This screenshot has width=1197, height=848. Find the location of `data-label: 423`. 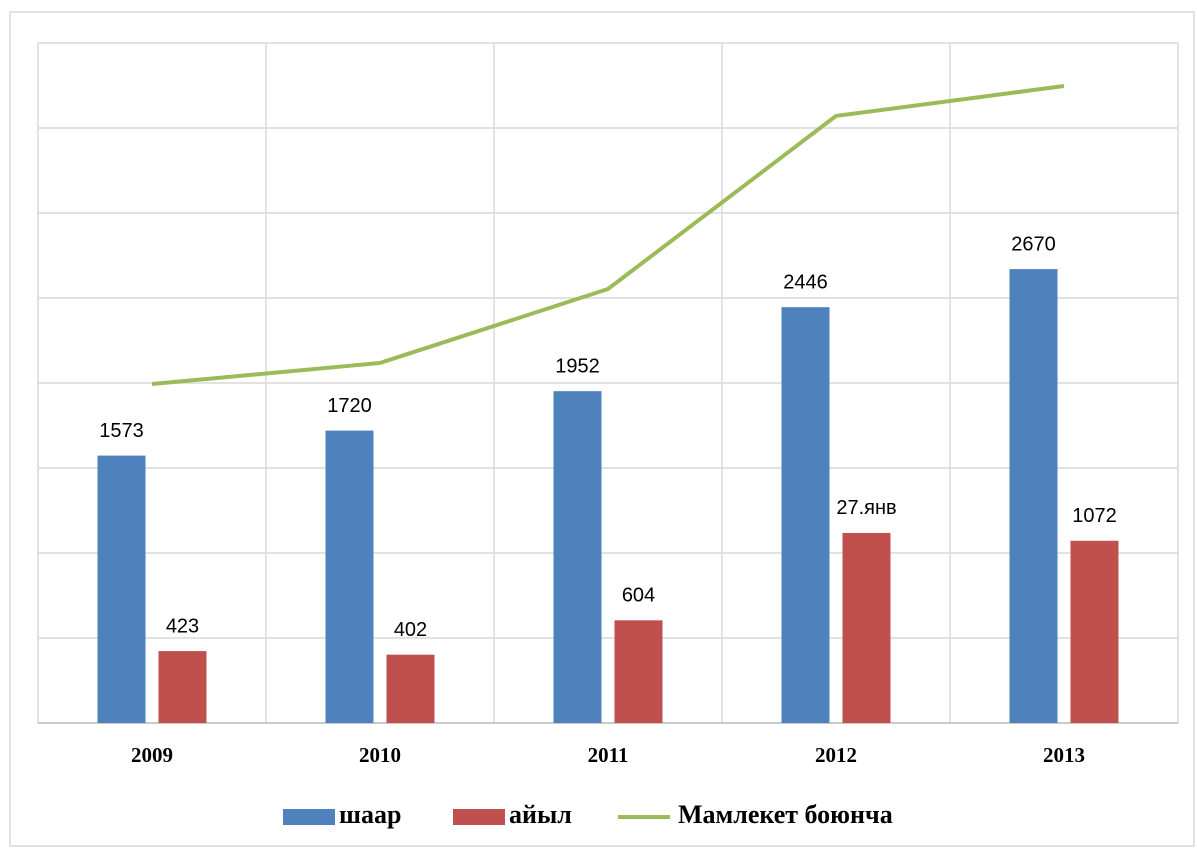

data-label: 423 is located at coordinates (182, 626).